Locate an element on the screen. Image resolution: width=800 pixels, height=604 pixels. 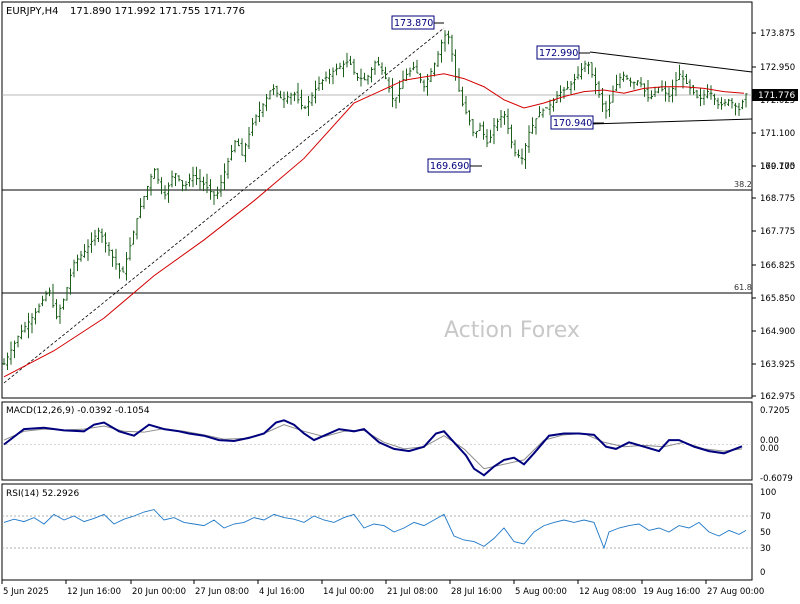
current-price-label: 171.776 is located at coordinates (776, 96).